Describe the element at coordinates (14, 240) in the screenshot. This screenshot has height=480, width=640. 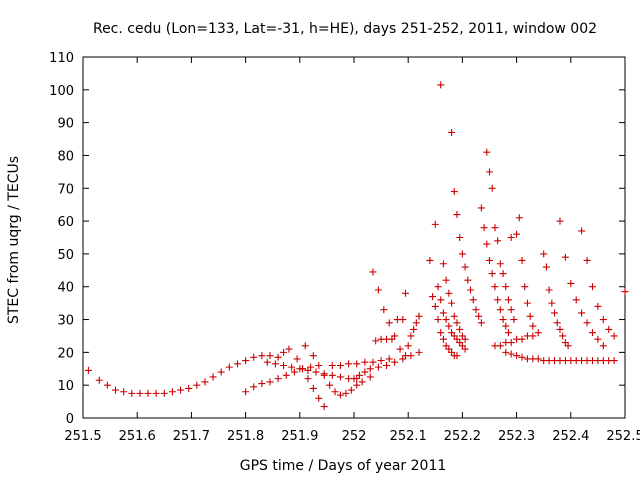
I see `y-axis-label: STEC from uqrg / TECUs` at that location.